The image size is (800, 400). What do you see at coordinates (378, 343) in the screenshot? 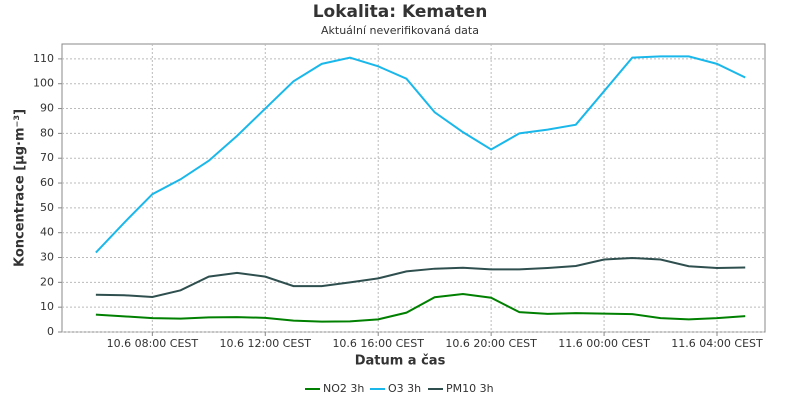
I see `x-tick-label: 10.6 16:00 CEST` at bounding box center [378, 343].